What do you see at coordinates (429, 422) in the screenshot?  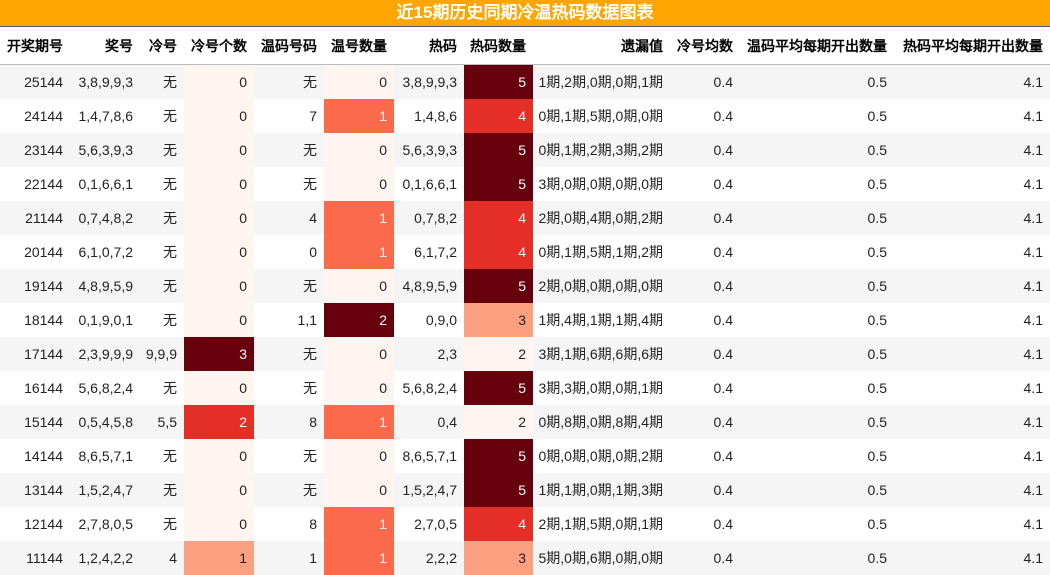 I see `table-cell: 0,4` at bounding box center [429, 422].